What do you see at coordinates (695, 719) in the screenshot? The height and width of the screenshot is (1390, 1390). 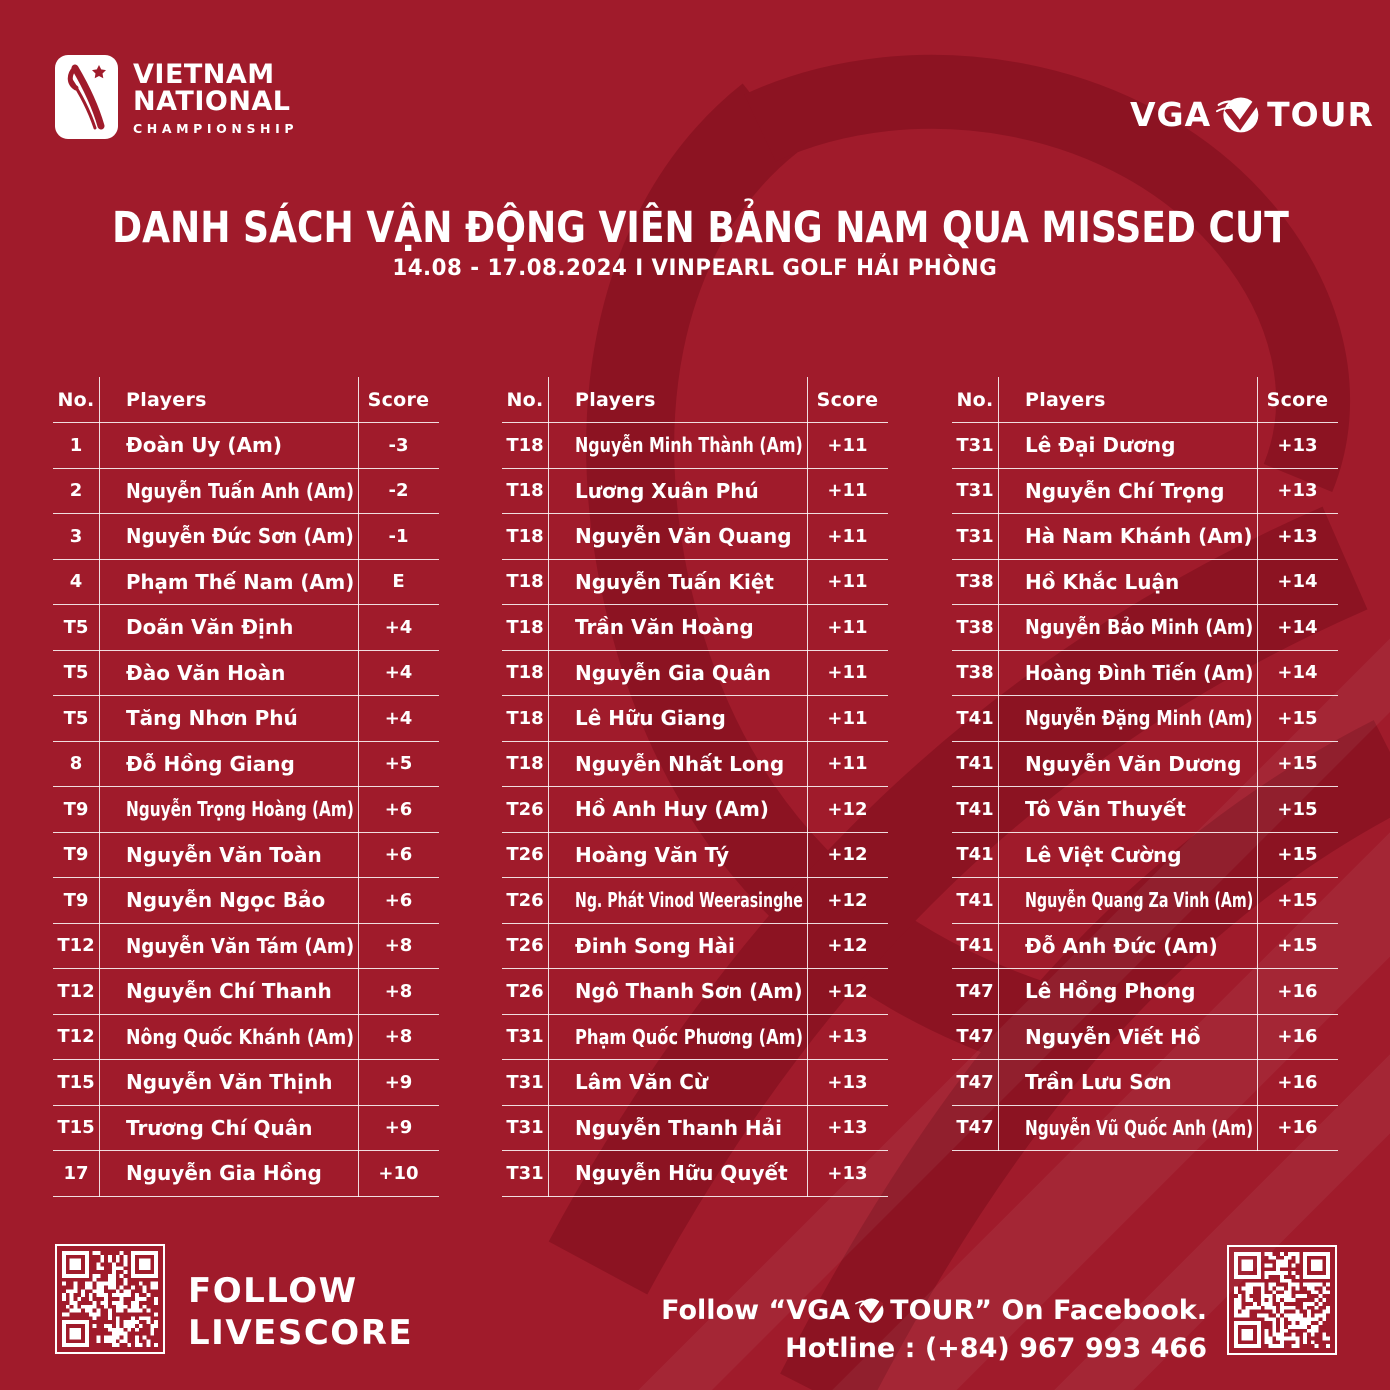 I see `table-row: T18 Lê Hữu Giang +11` at bounding box center [695, 719].